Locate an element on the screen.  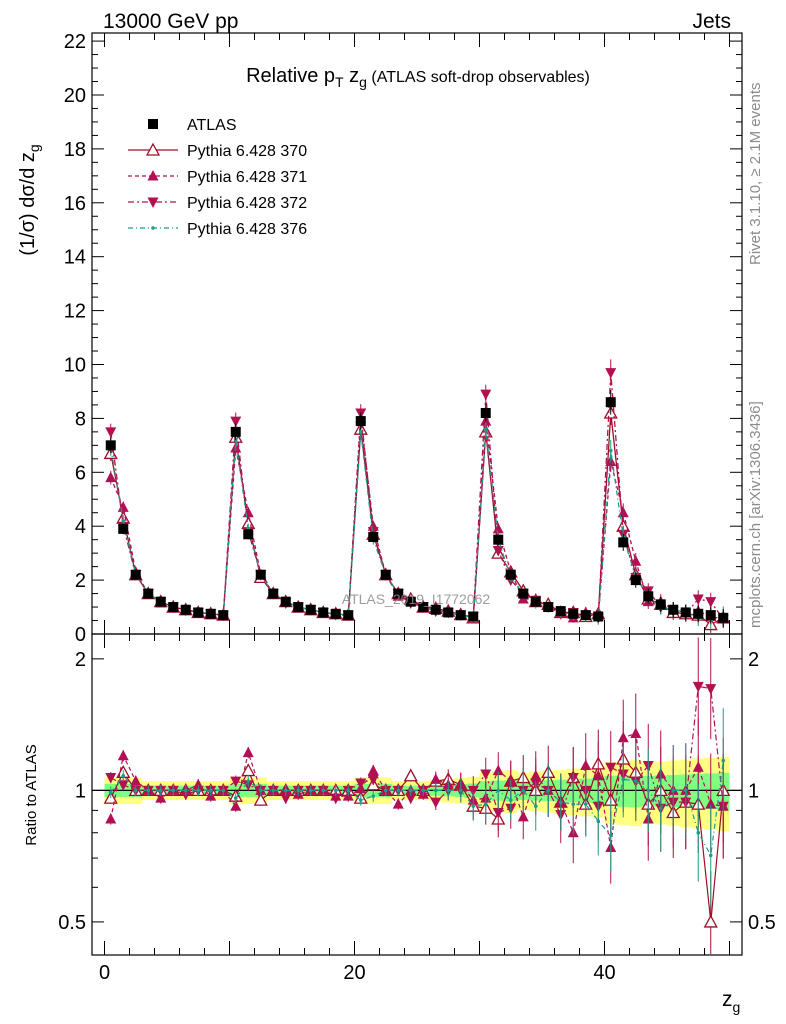
watermark: ATLAS_2019_I1772062 is located at coordinates (416, 599).